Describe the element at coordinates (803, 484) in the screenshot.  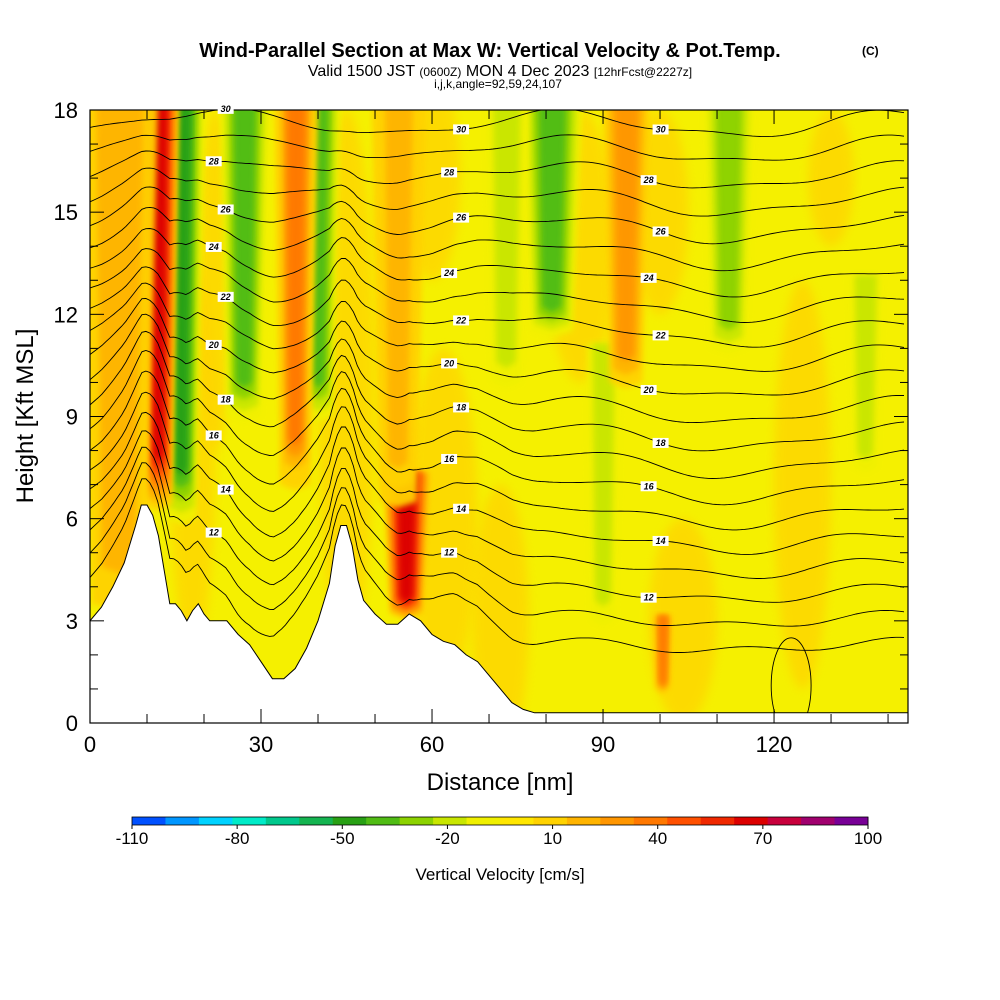
I see `weak-updraft-area` at that location.